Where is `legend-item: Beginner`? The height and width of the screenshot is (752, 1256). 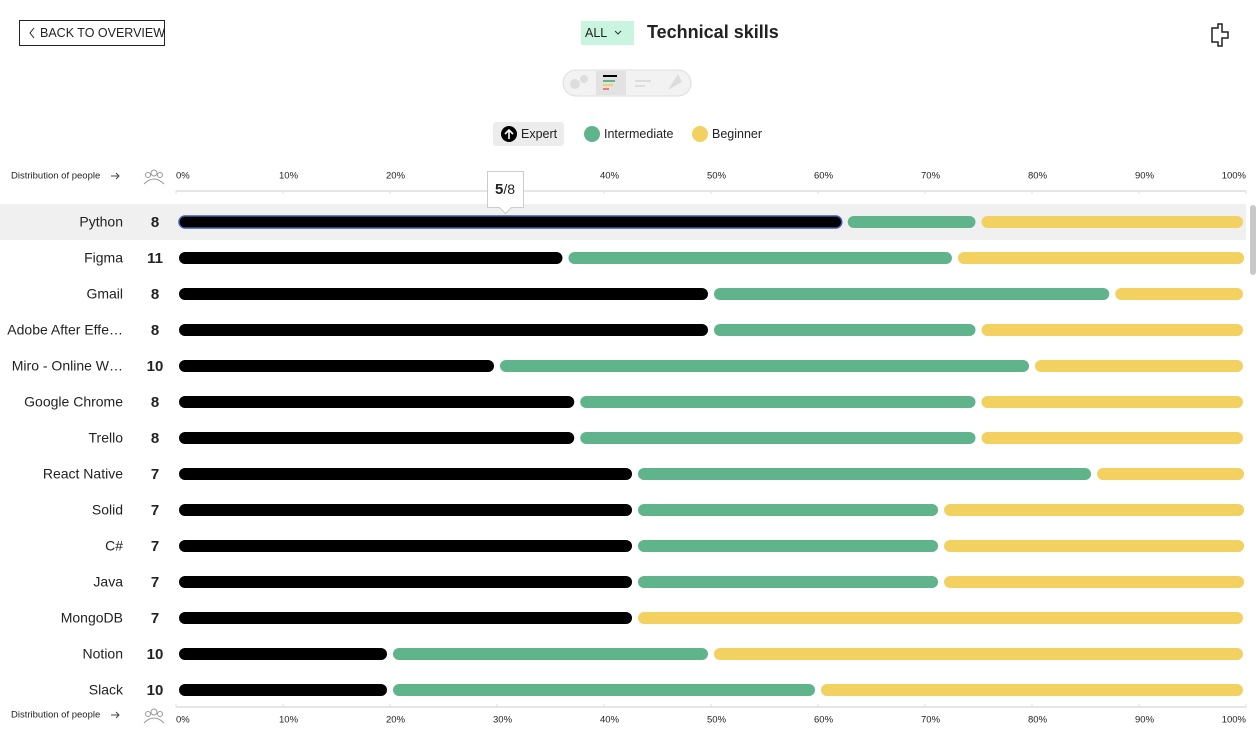 legend-item: Beginner is located at coordinates (727, 134).